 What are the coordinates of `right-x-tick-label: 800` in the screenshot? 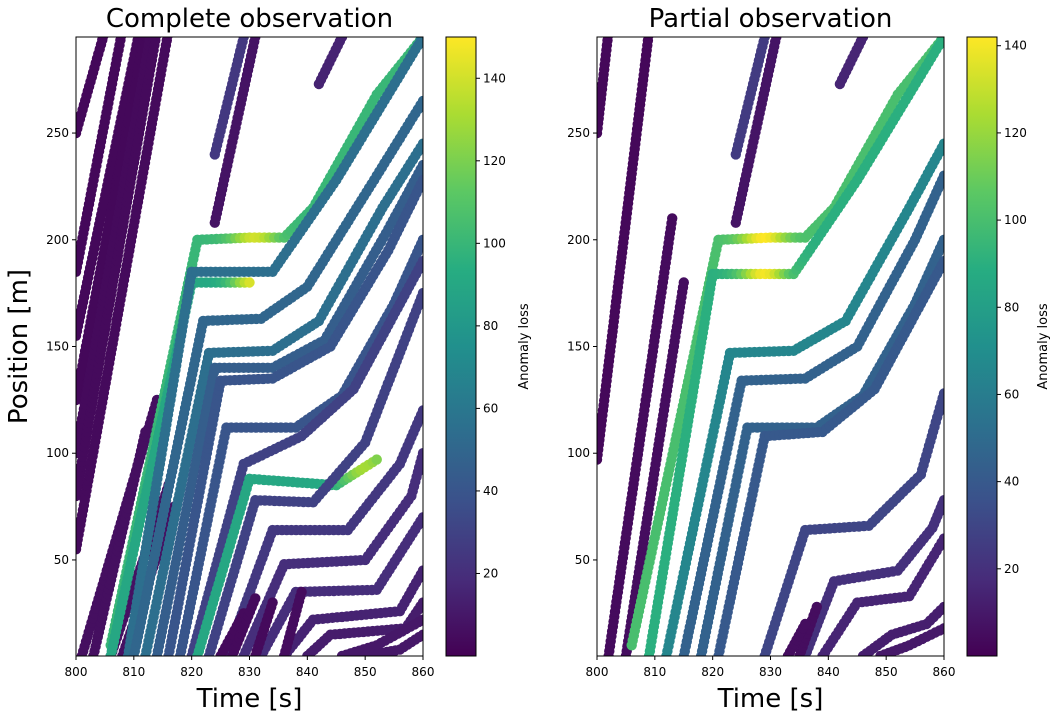 It's located at (597, 672).